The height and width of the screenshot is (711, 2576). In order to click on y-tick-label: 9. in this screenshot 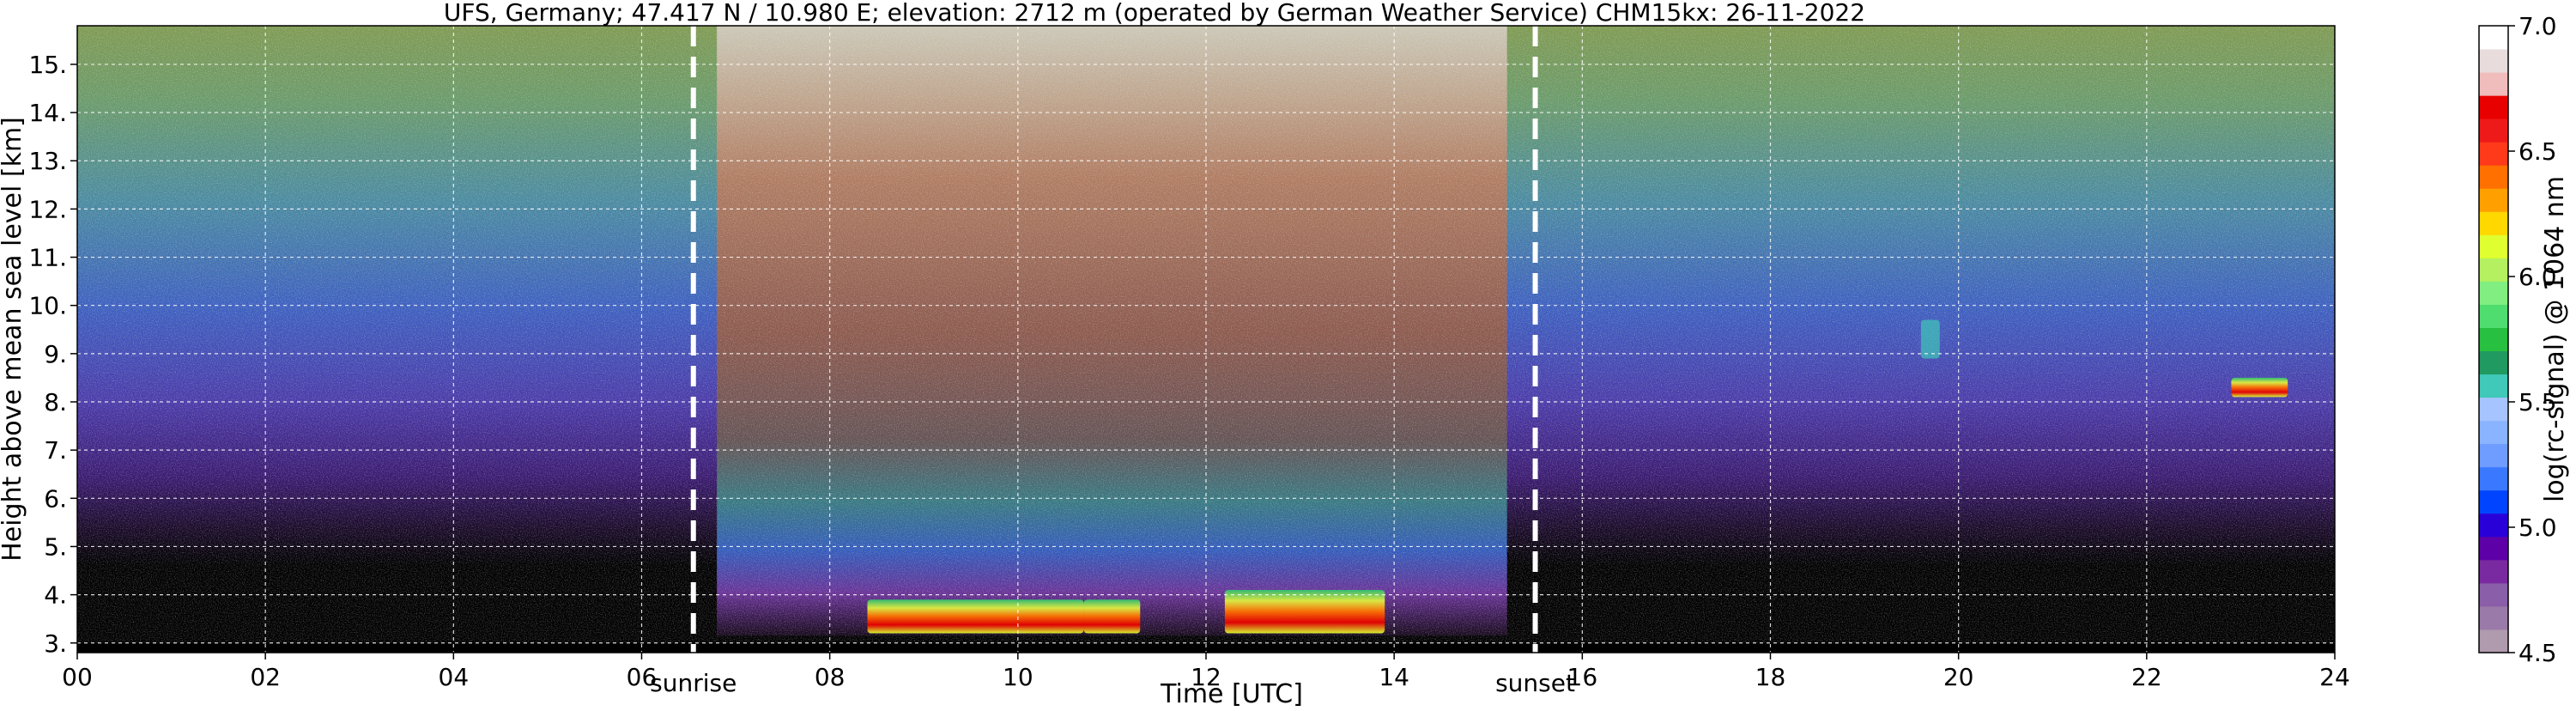, I will do `click(55, 354)`.